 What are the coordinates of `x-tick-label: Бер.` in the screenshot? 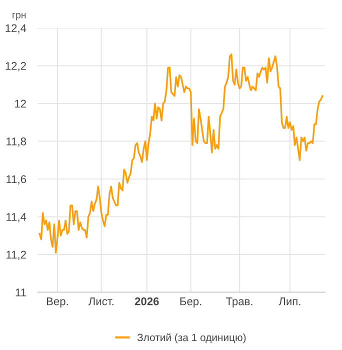 It's located at (191, 303).